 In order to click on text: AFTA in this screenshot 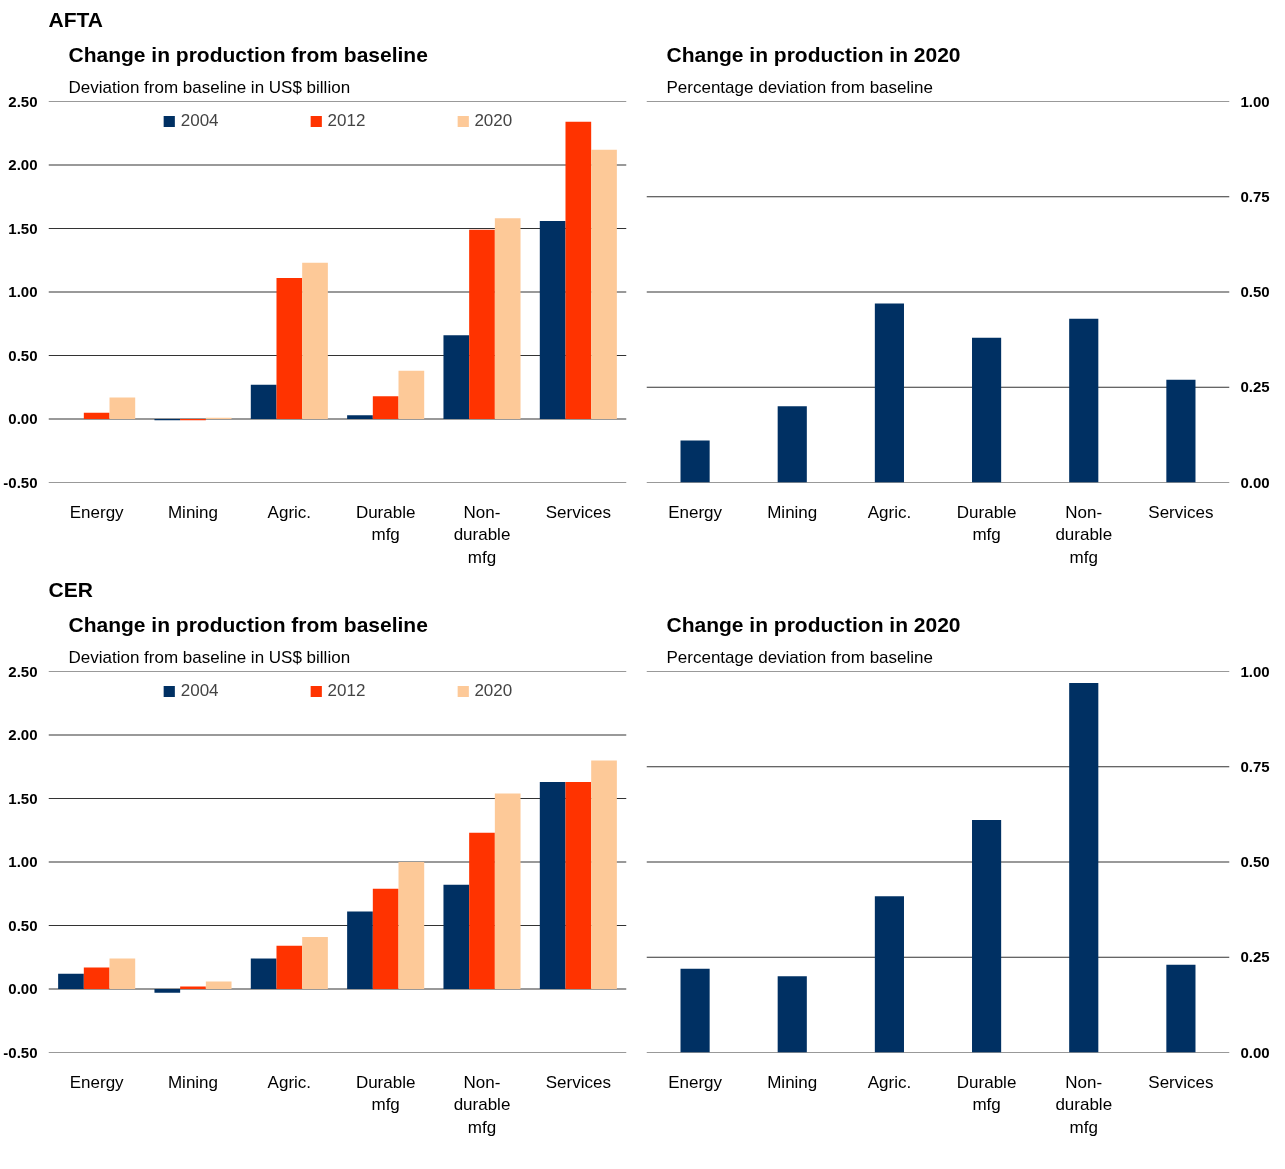, I will do `click(75, 19)`.